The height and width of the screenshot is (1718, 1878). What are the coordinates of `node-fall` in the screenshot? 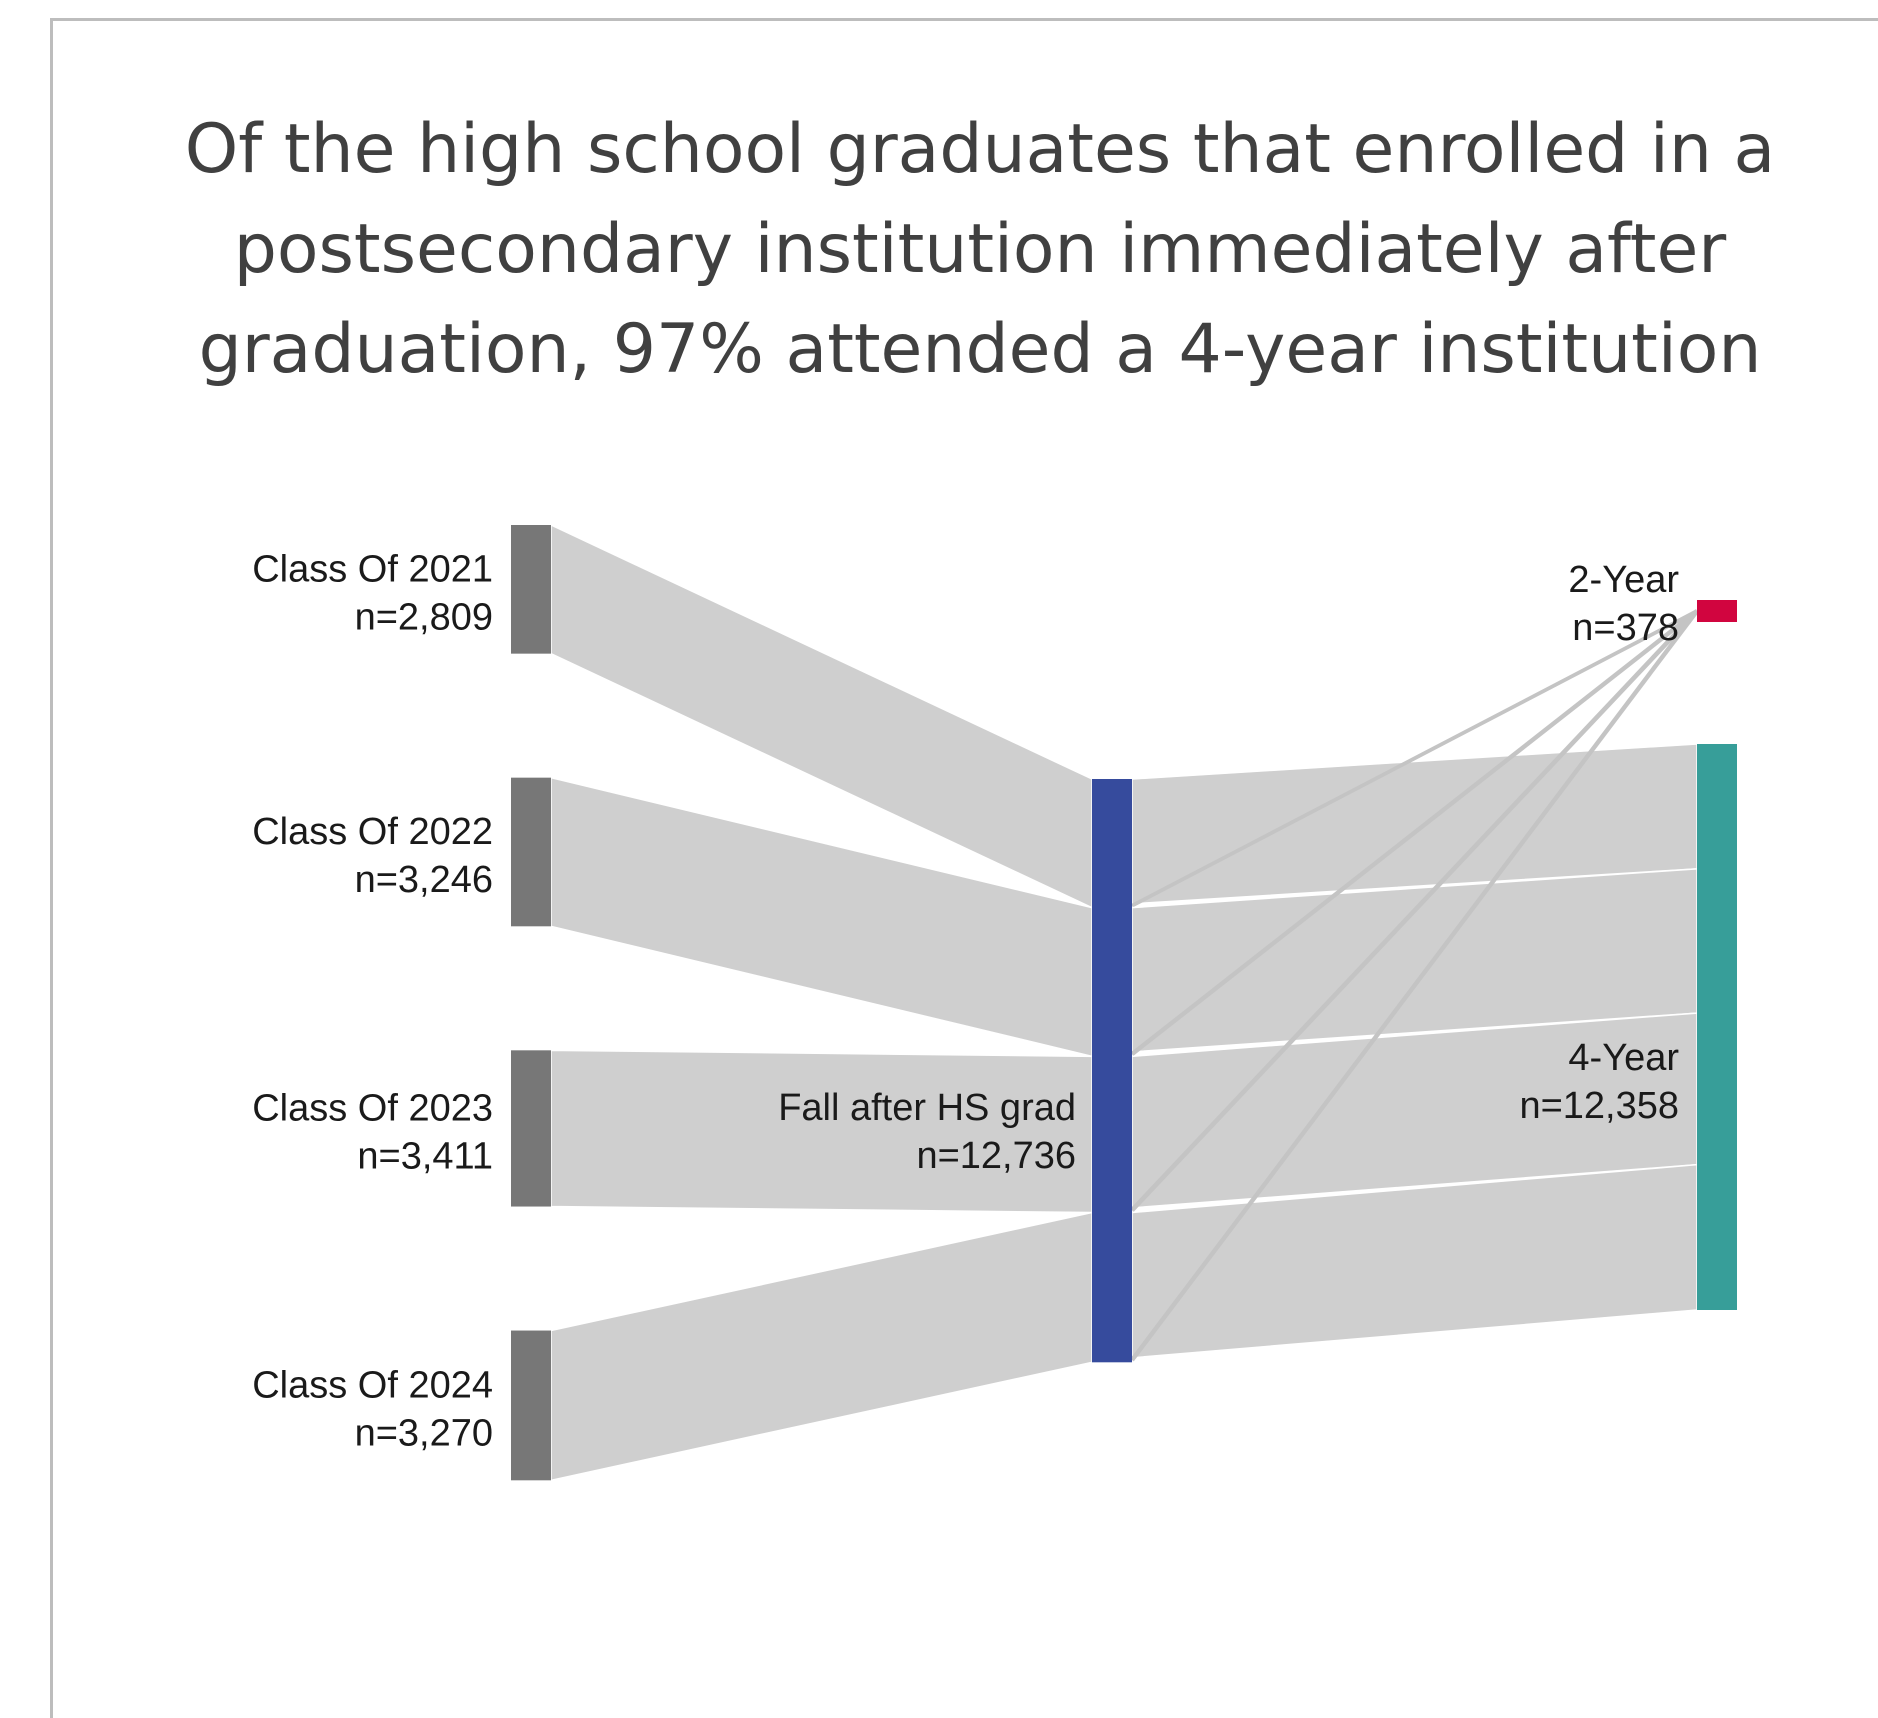 It's located at (1112, 1071).